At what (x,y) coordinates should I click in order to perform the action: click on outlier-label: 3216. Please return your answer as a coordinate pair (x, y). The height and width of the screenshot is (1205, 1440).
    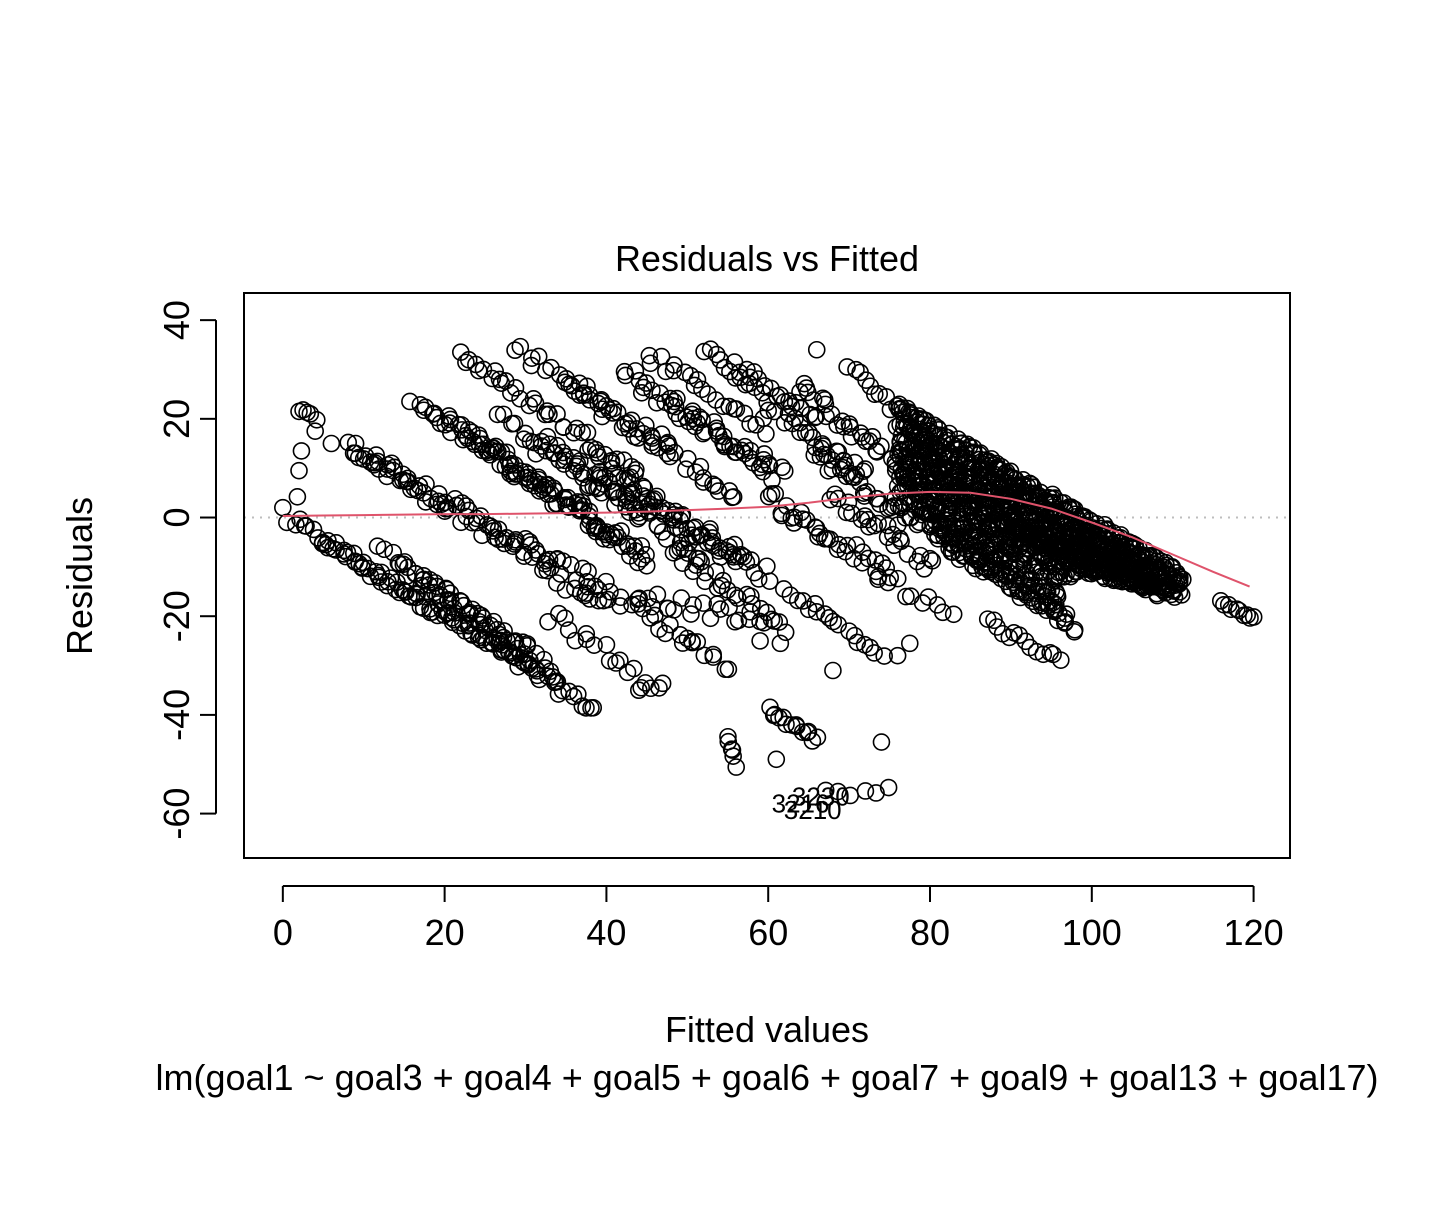
    Looking at the image, I should click on (801, 804).